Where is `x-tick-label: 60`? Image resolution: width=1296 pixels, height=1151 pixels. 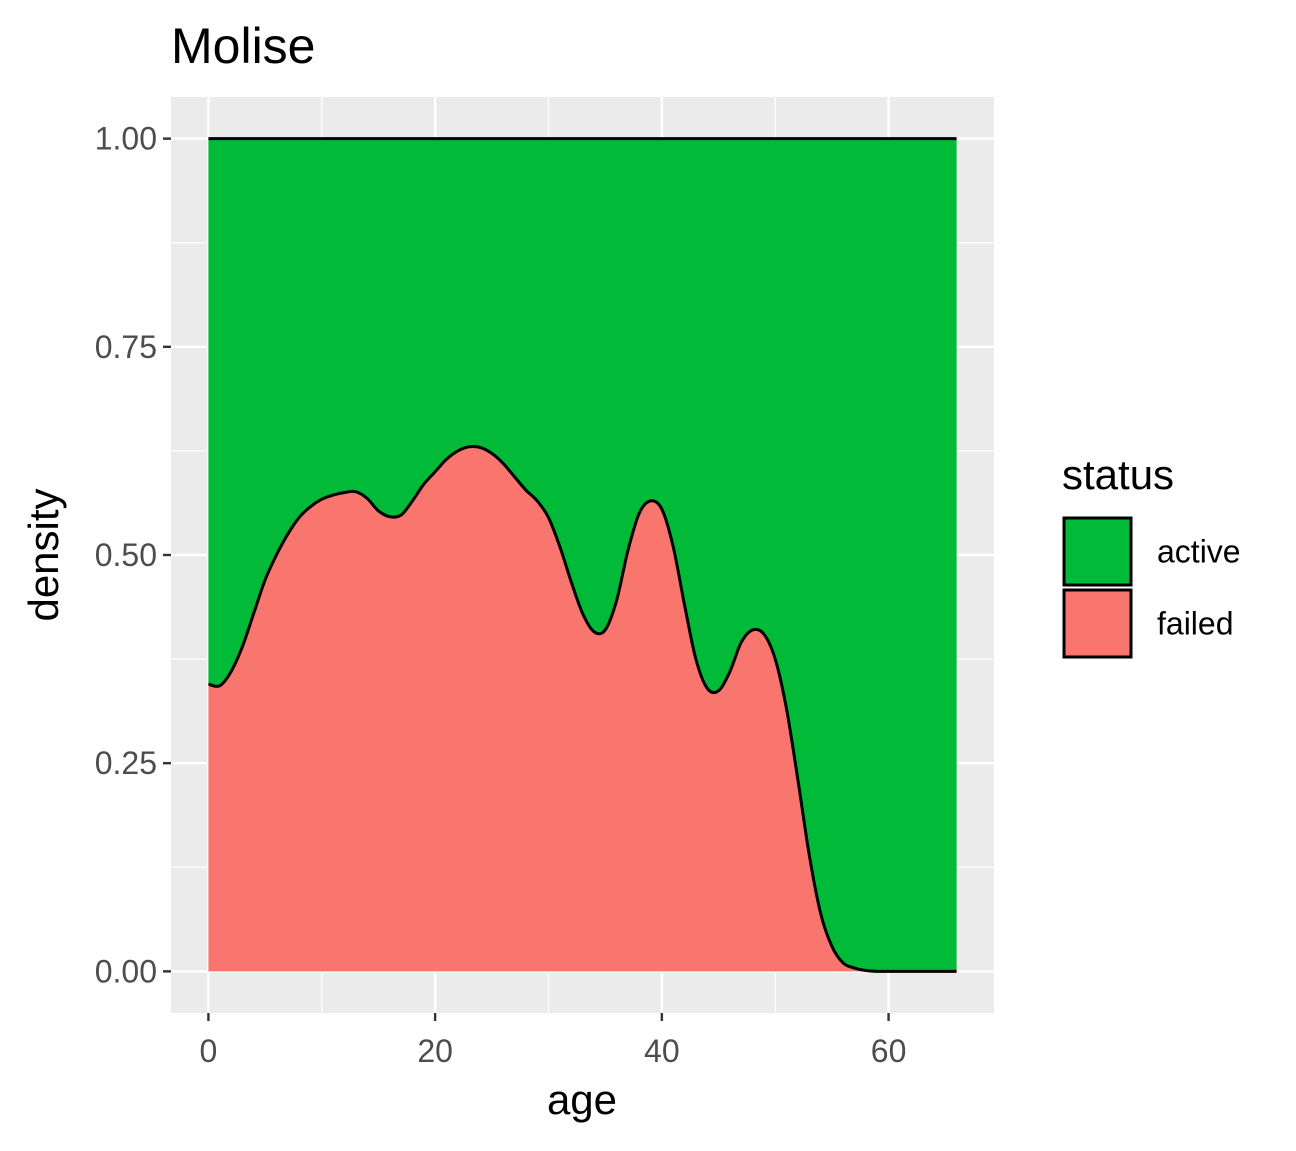 x-tick-label: 60 is located at coordinates (889, 1051).